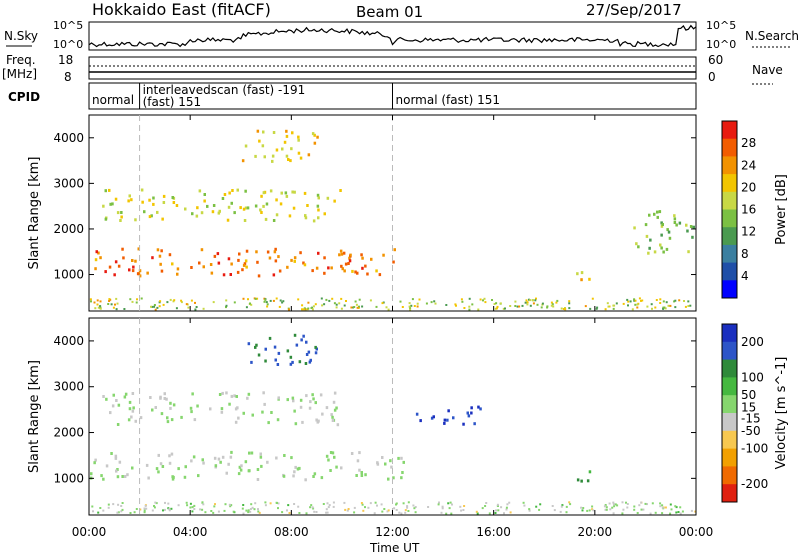  What do you see at coordinates (729, 147) in the screenshot?
I see `colorbar-swatch` at bounding box center [729, 147].